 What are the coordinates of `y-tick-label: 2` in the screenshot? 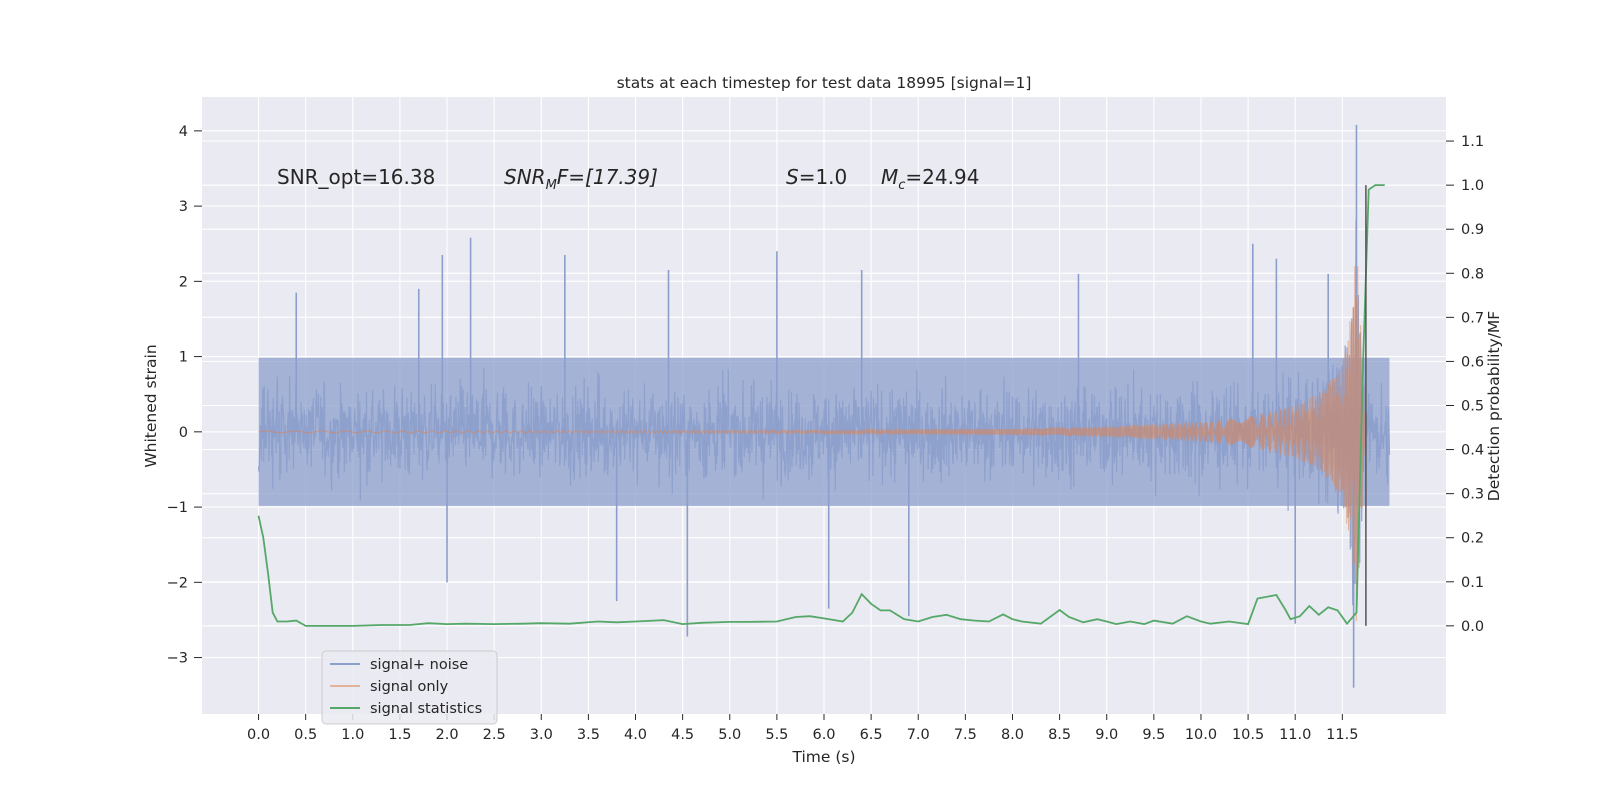 It's located at (183, 282).